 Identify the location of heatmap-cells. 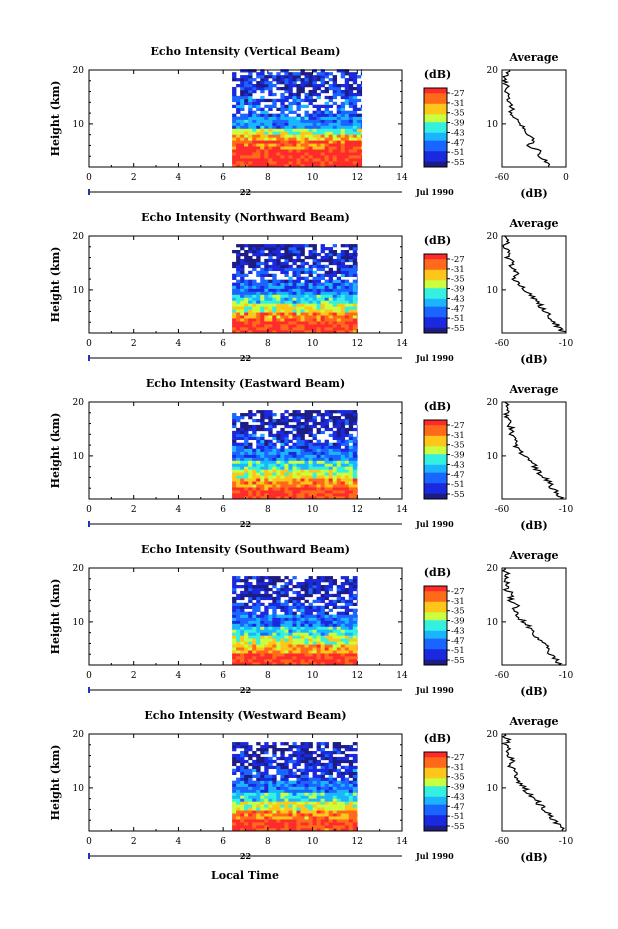
(295, 289).